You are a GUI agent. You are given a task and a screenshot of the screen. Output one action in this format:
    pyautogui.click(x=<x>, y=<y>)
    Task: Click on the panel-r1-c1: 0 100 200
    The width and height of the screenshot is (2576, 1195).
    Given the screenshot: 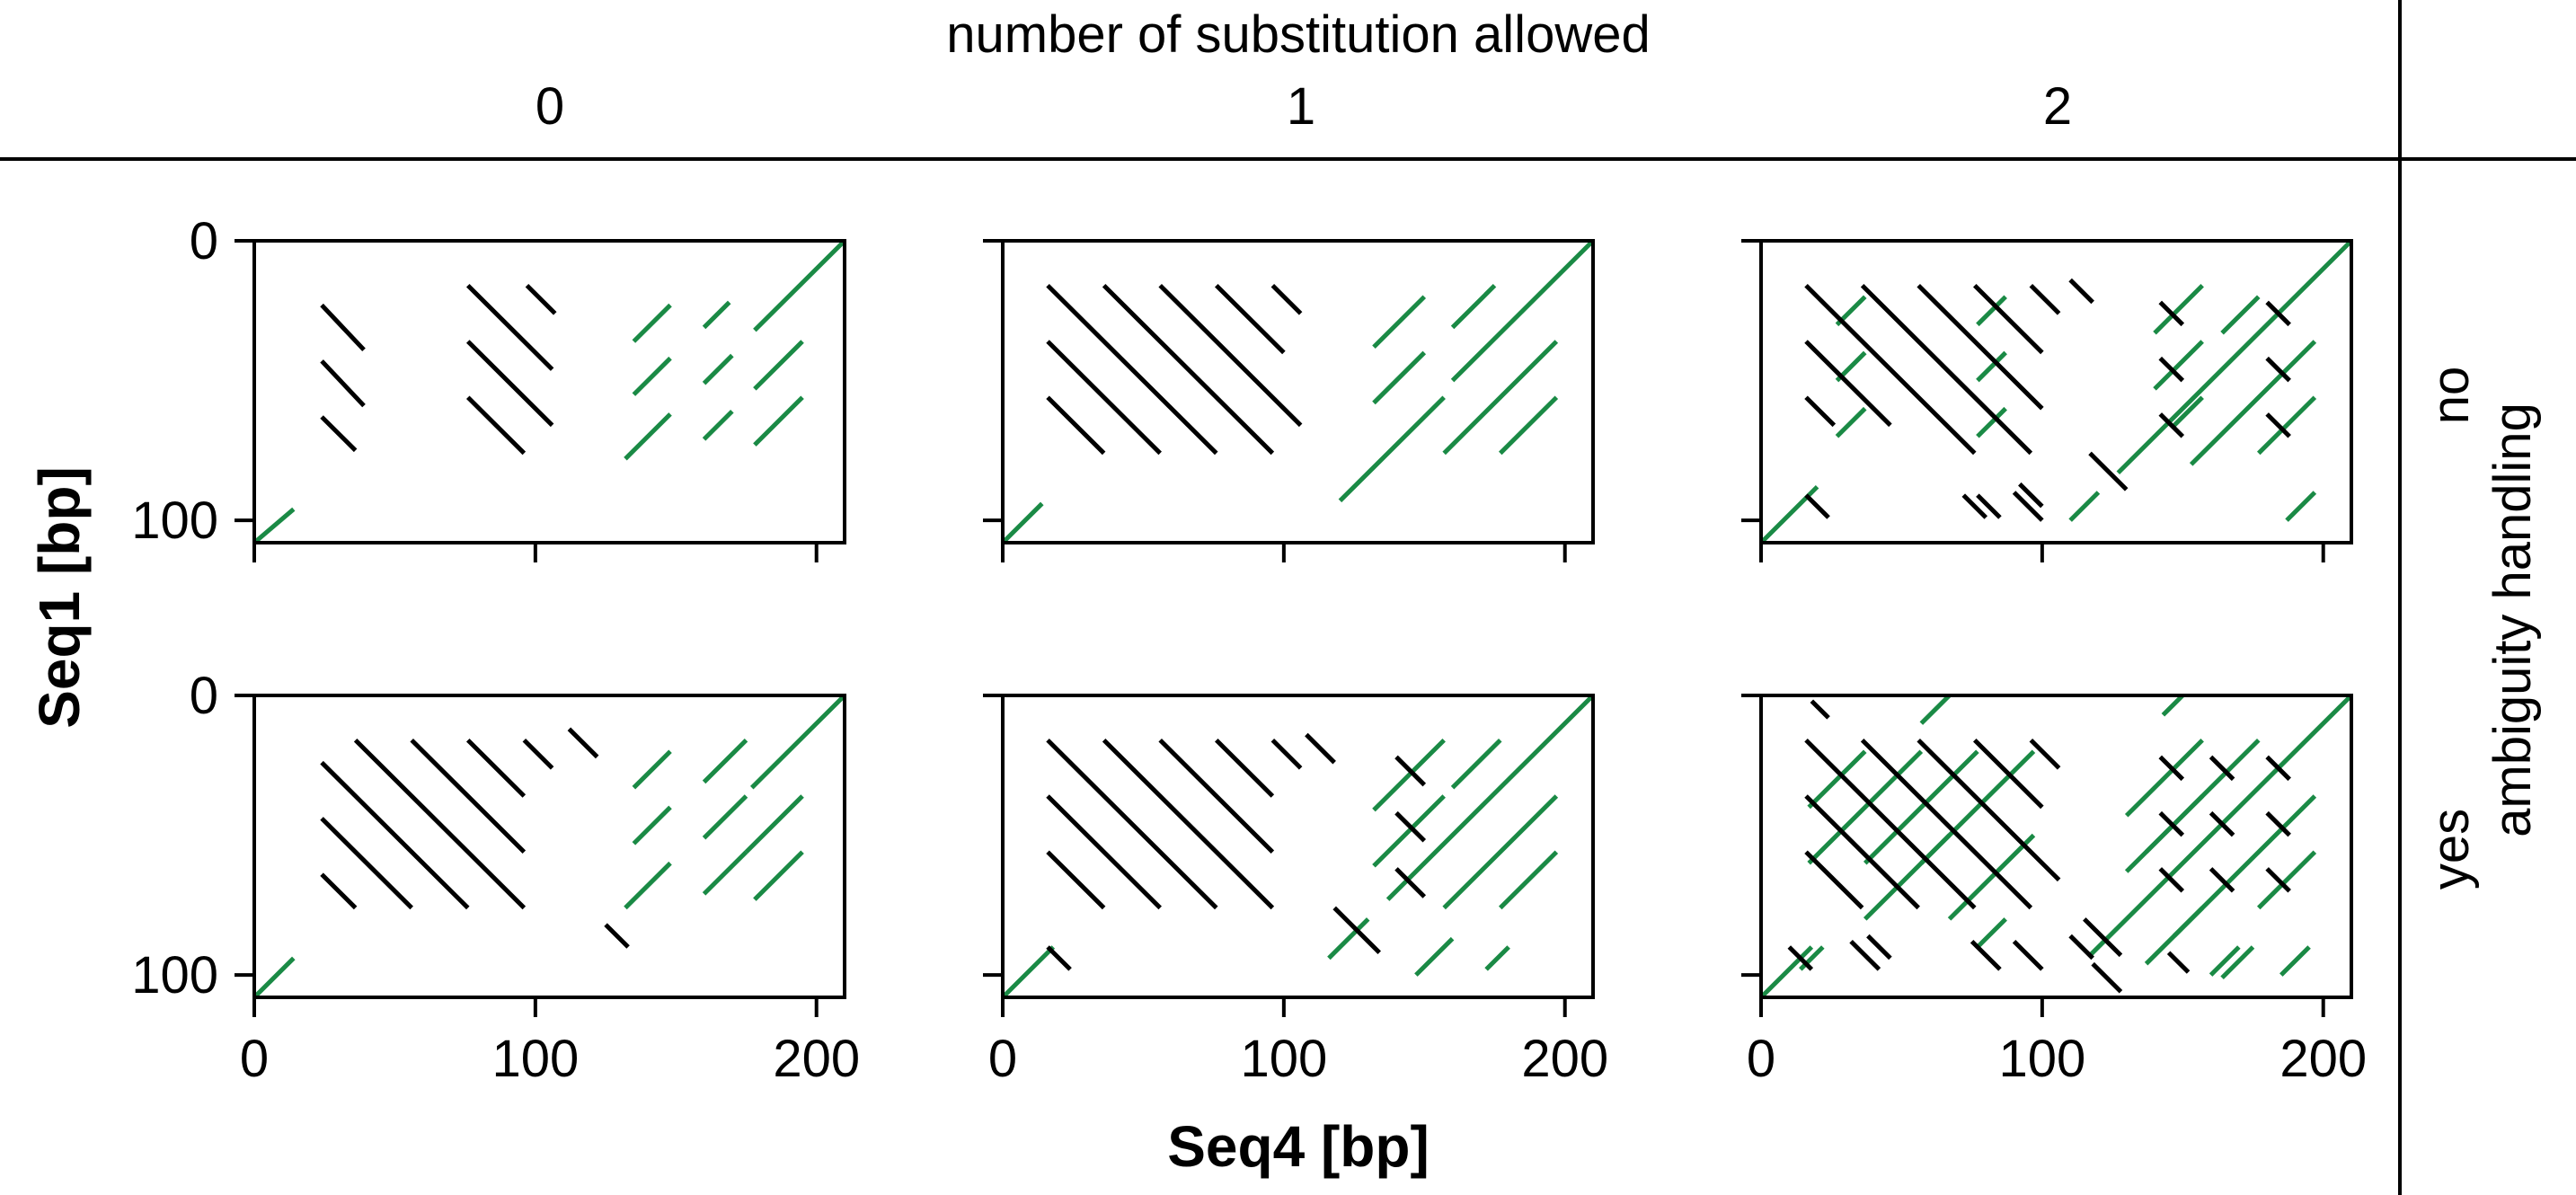 What is the action you would take?
    pyautogui.click(x=1295, y=891)
    